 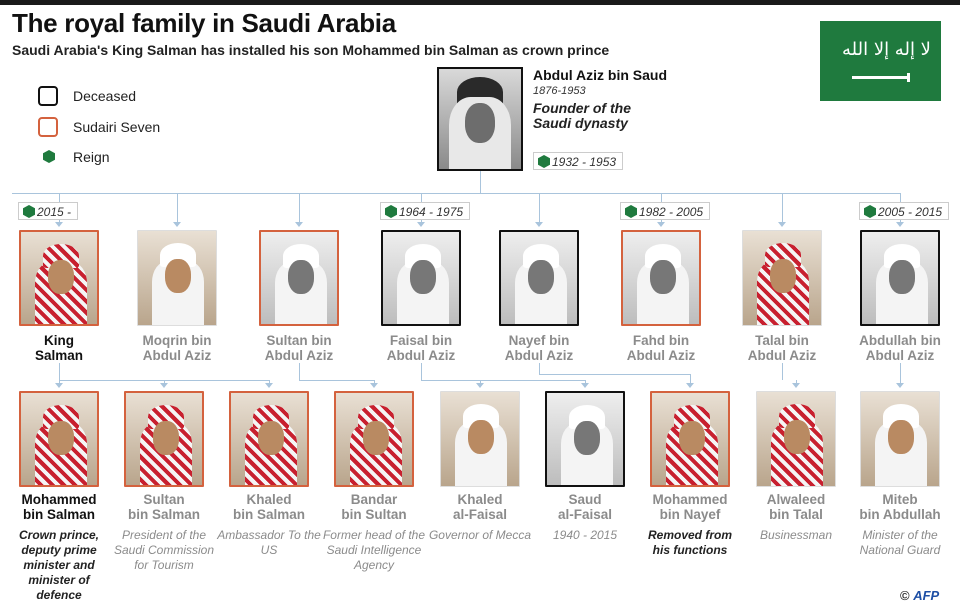 What do you see at coordinates (880, 61) in the screenshot?
I see `saudi-flag-icon: لا إله إلا الله` at bounding box center [880, 61].